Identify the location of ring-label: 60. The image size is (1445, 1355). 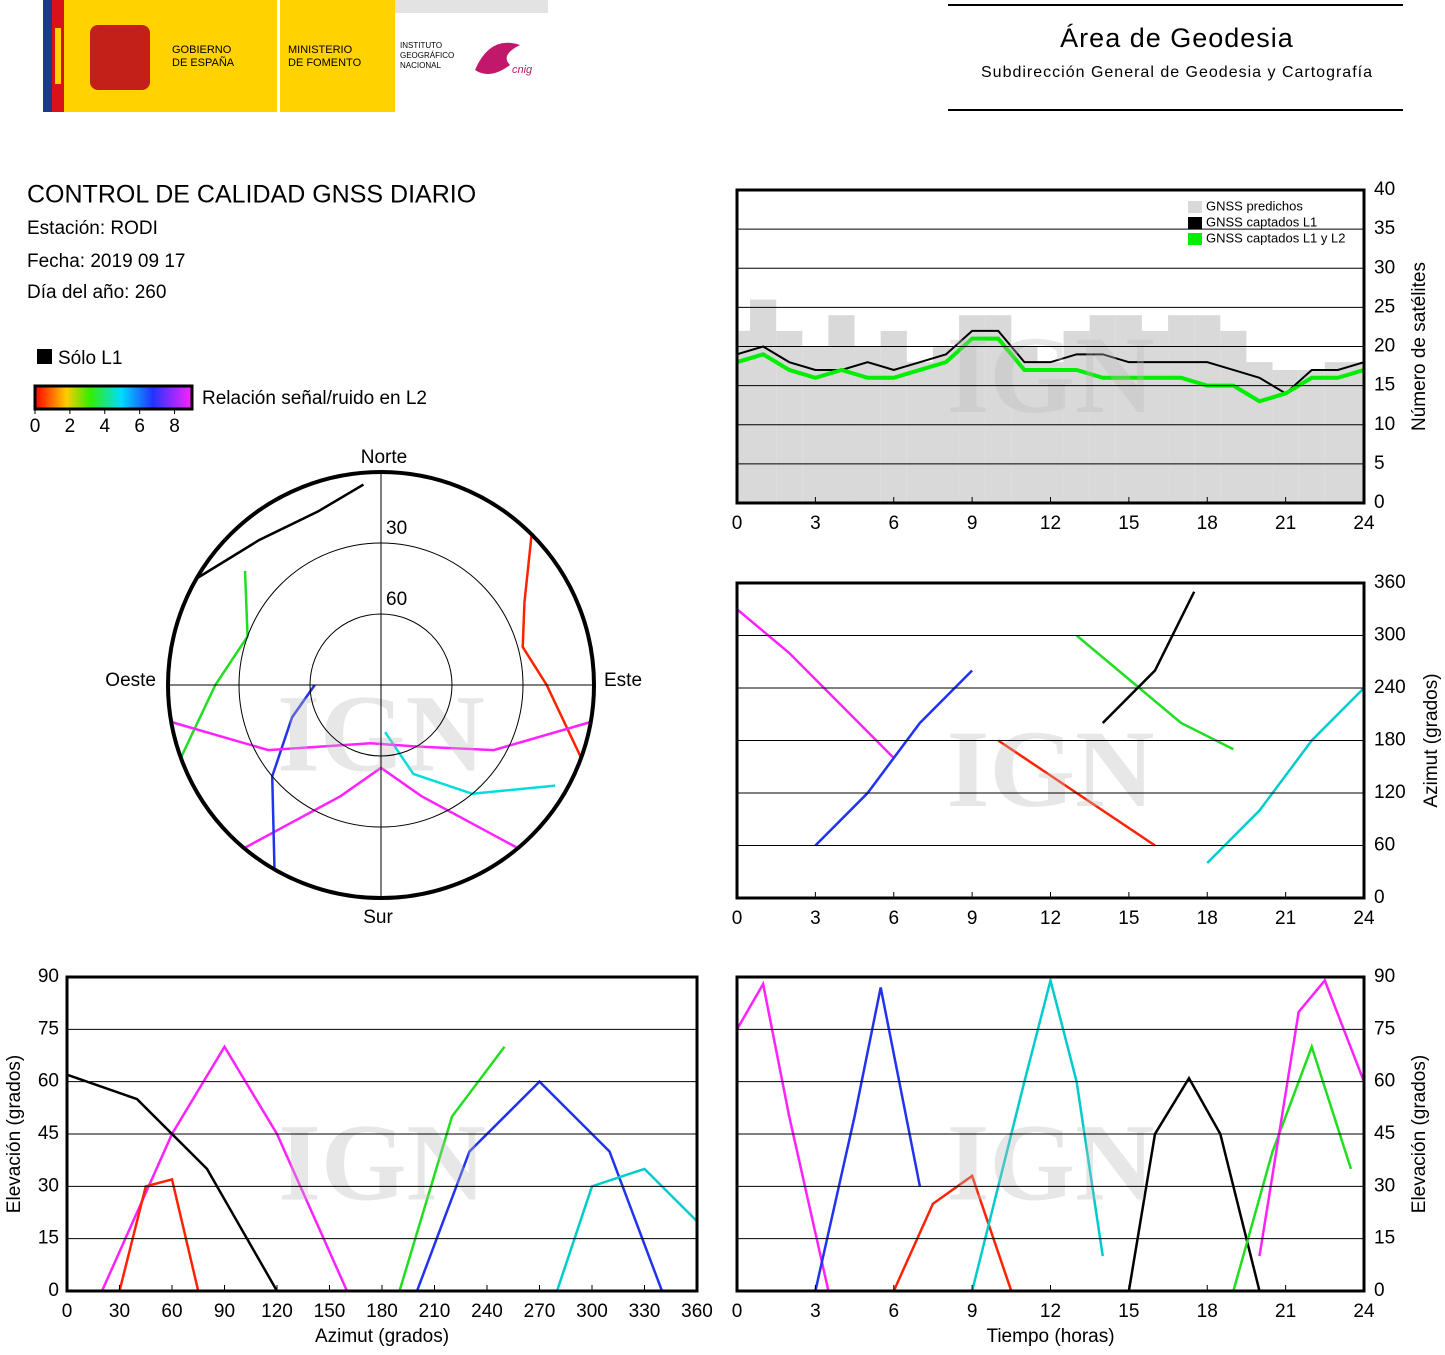
(396, 599).